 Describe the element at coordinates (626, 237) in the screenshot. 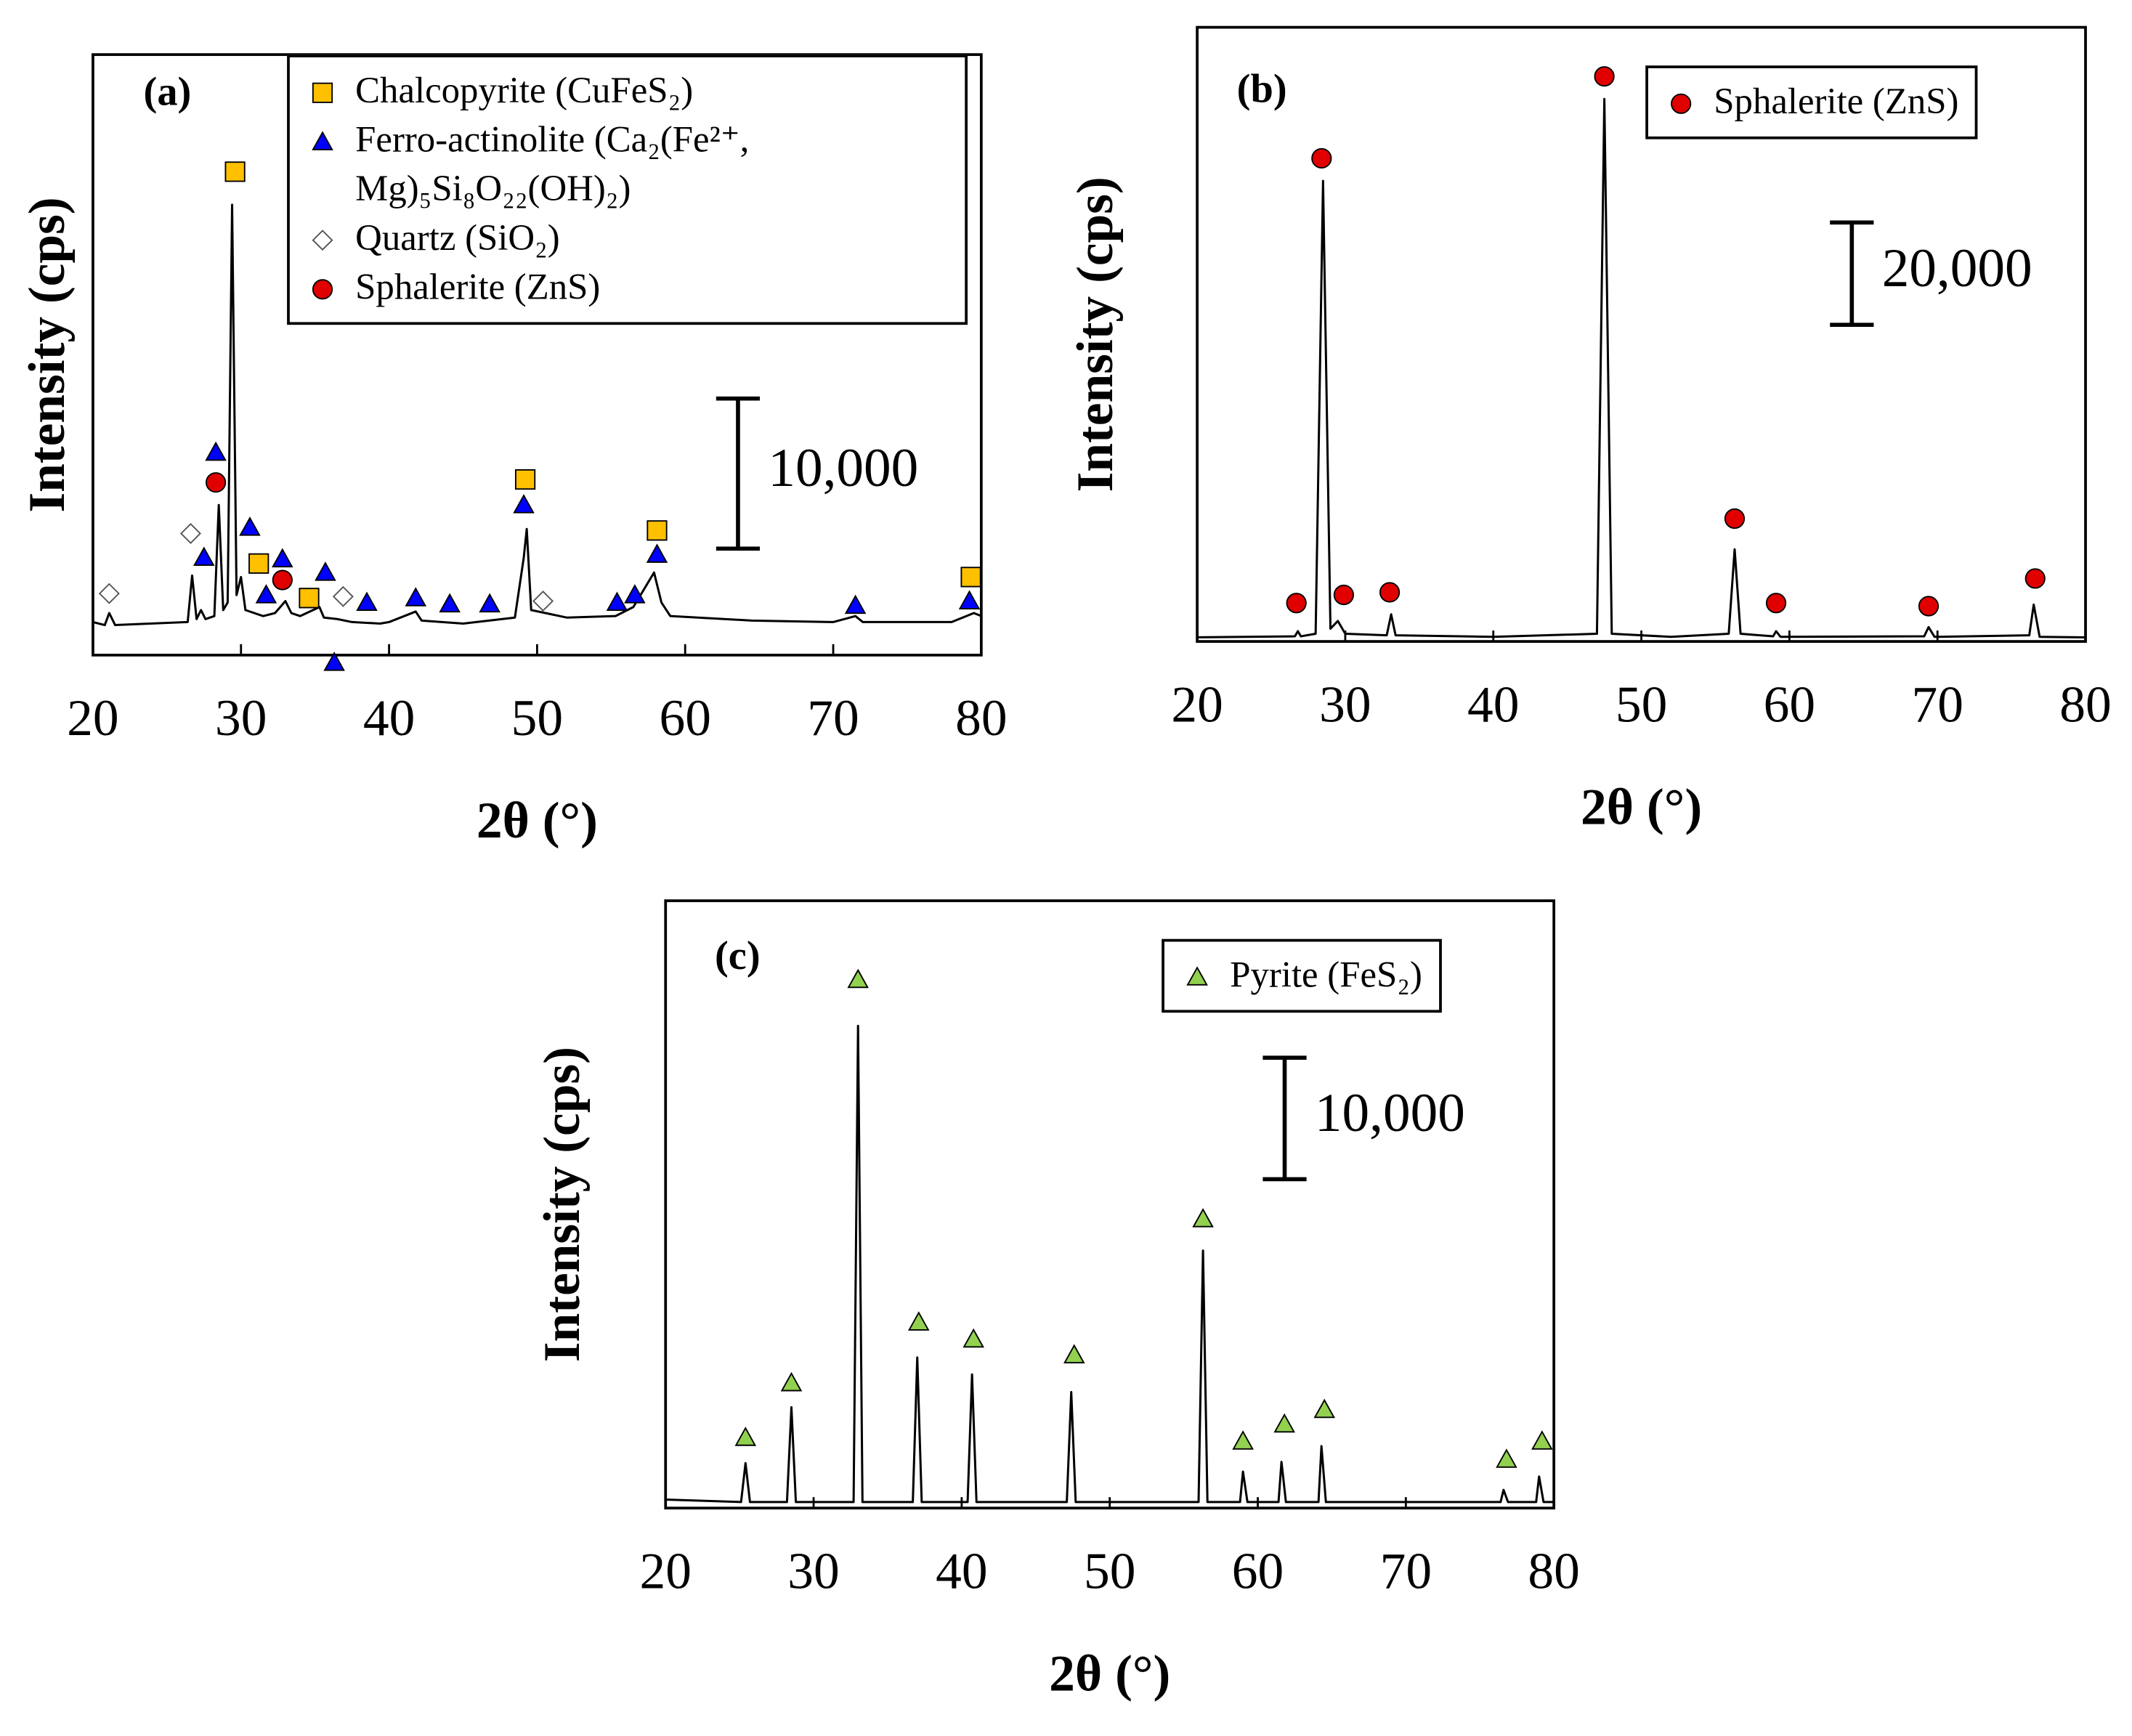

I see `legend-entry: Quartz (SiO₂)` at that location.